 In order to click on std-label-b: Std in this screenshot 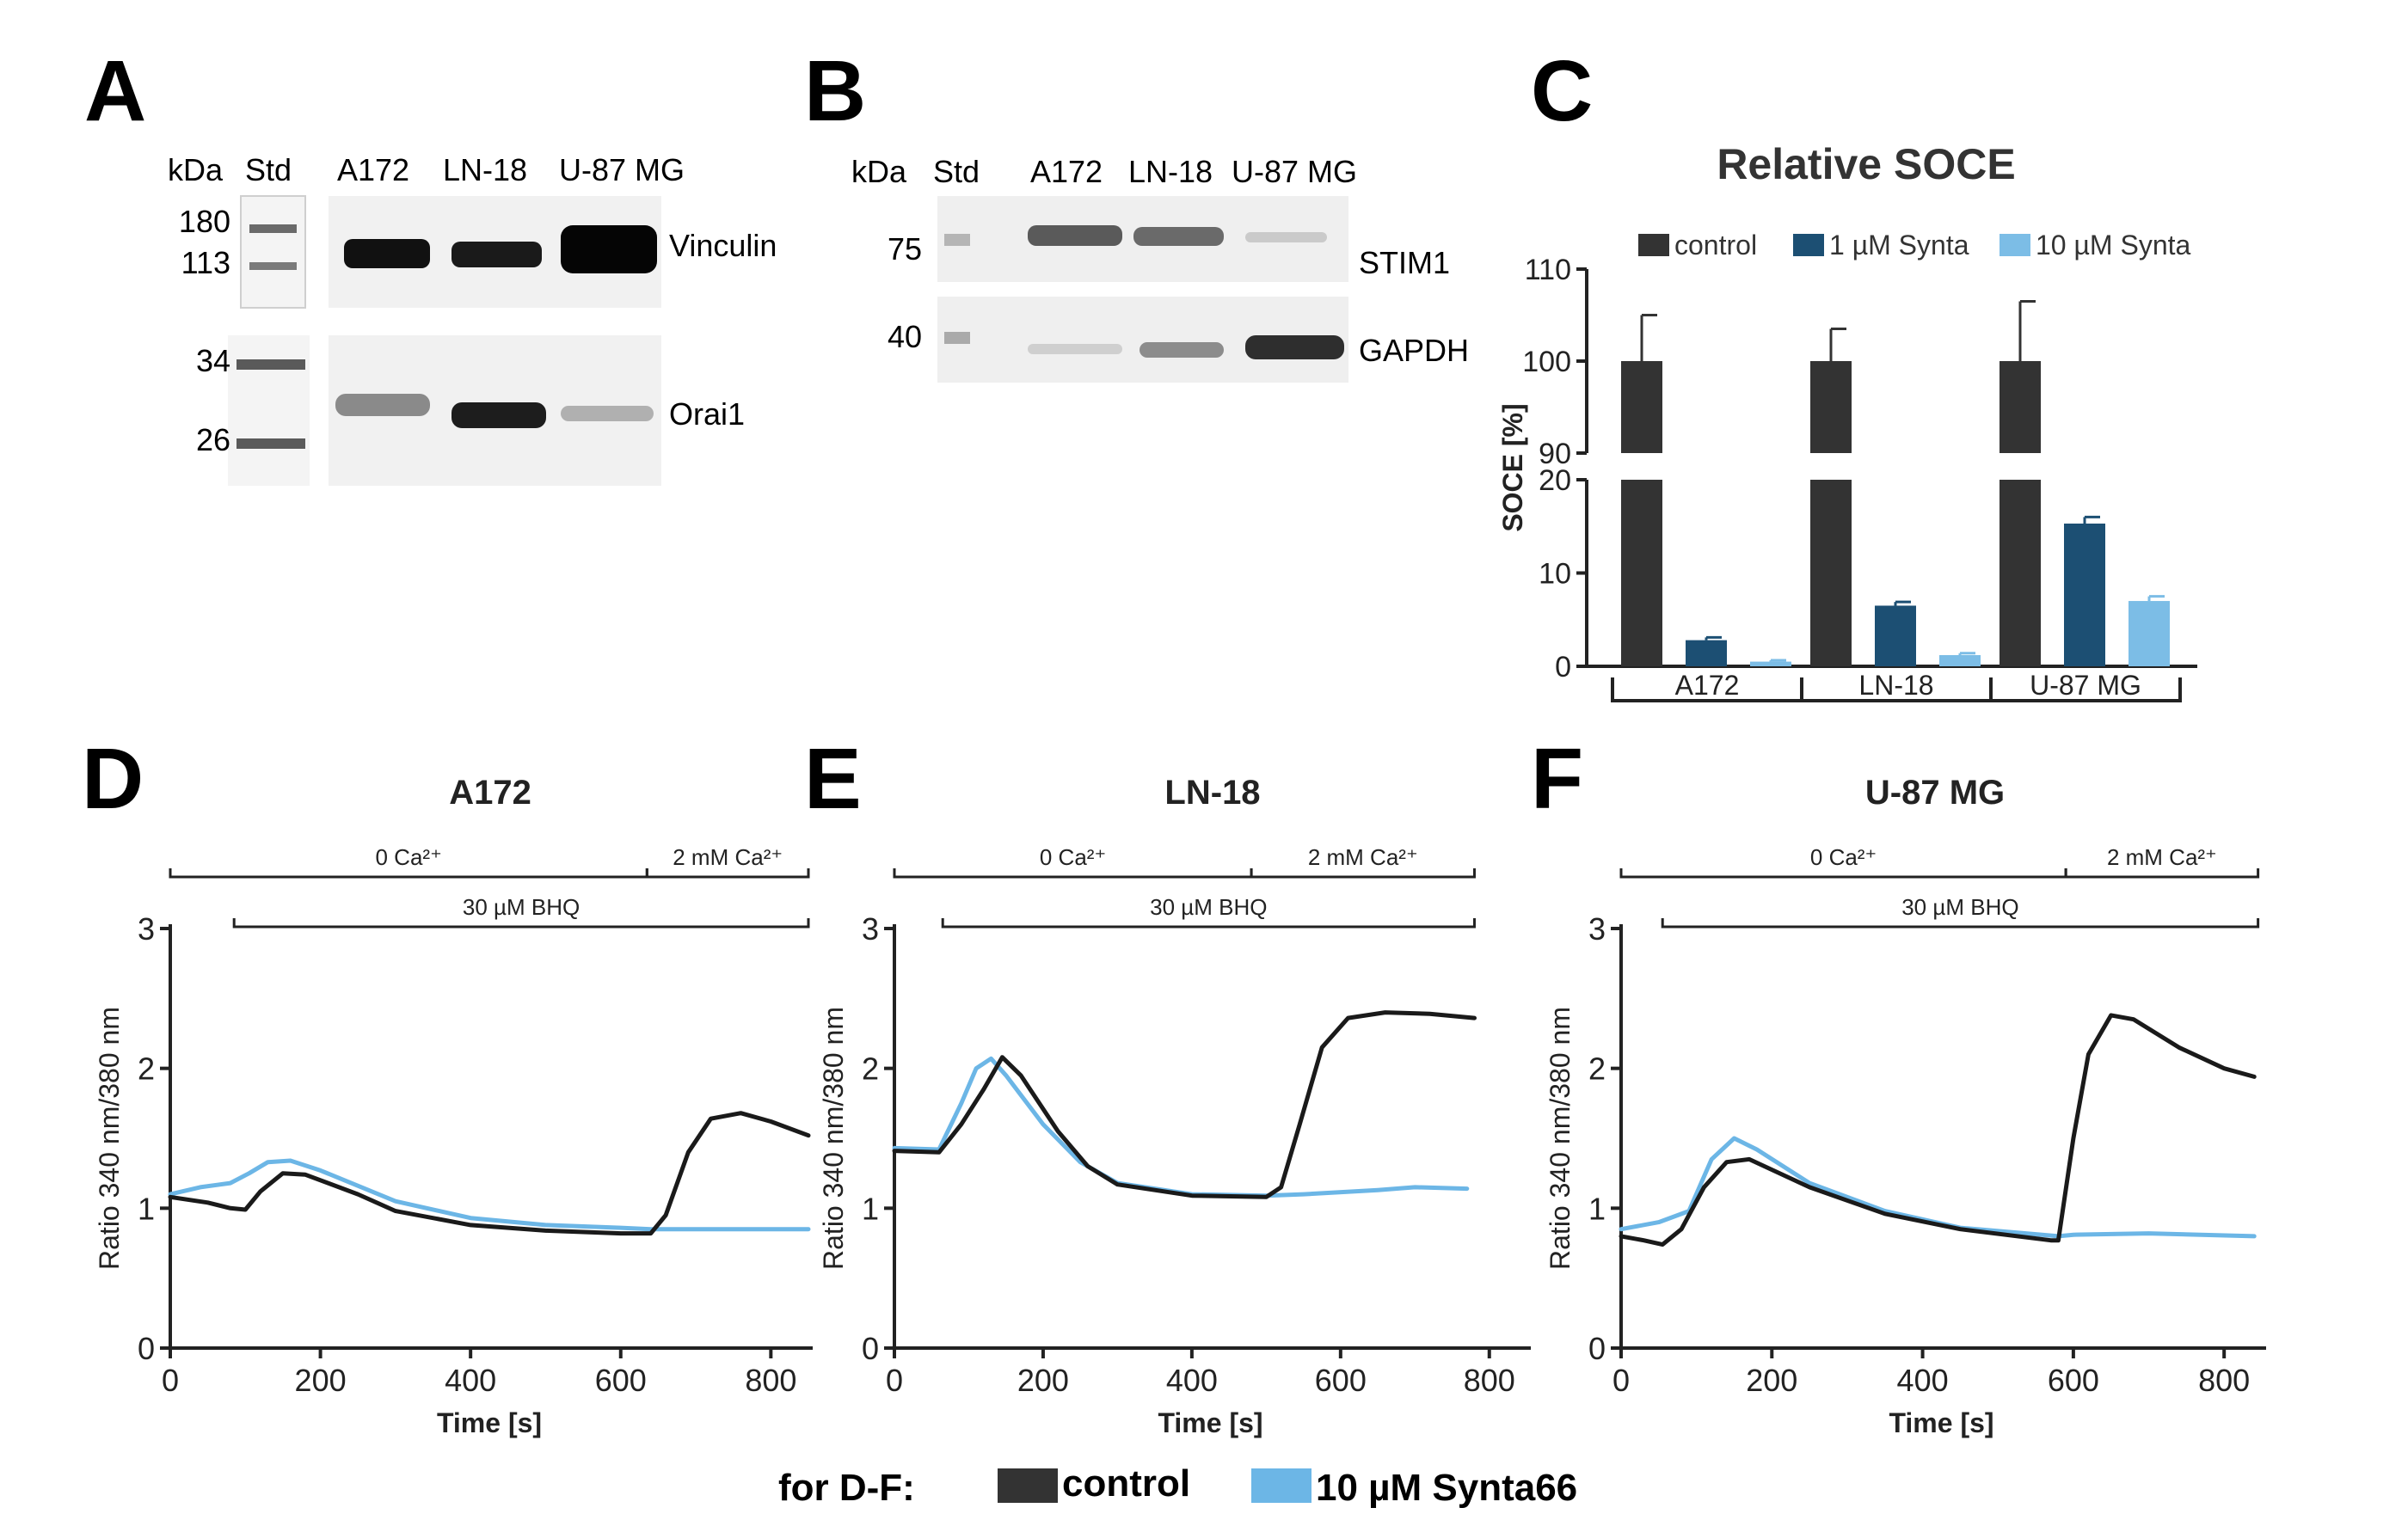, I will do `click(956, 171)`.